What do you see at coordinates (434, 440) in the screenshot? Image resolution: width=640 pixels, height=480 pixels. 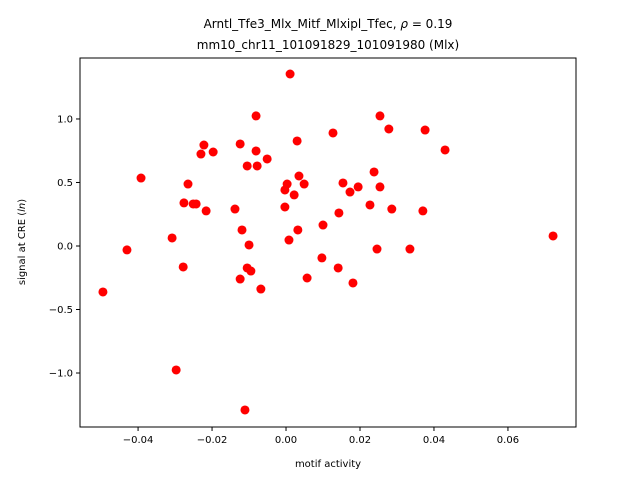 I see `x-tick-label: 0.04` at bounding box center [434, 440].